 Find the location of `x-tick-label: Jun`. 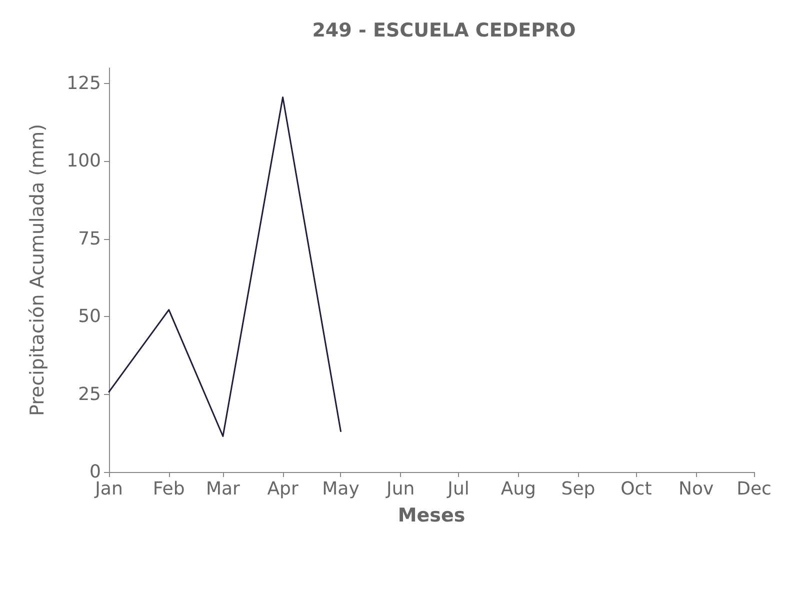

x-tick-label: Jun is located at coordinates (400, 489).